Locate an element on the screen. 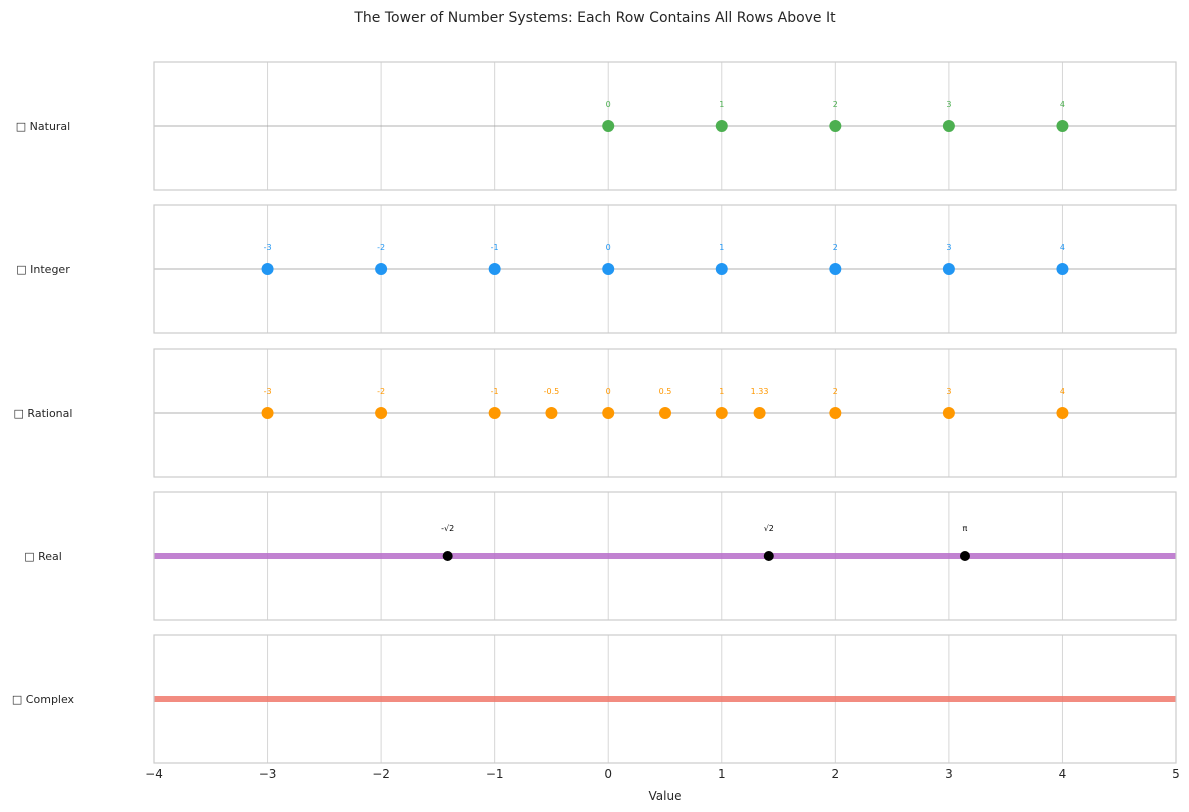 The width and height of the screenshot is (1189, 812). x-tick-label: 5 is located at coordinates (1176, 774).